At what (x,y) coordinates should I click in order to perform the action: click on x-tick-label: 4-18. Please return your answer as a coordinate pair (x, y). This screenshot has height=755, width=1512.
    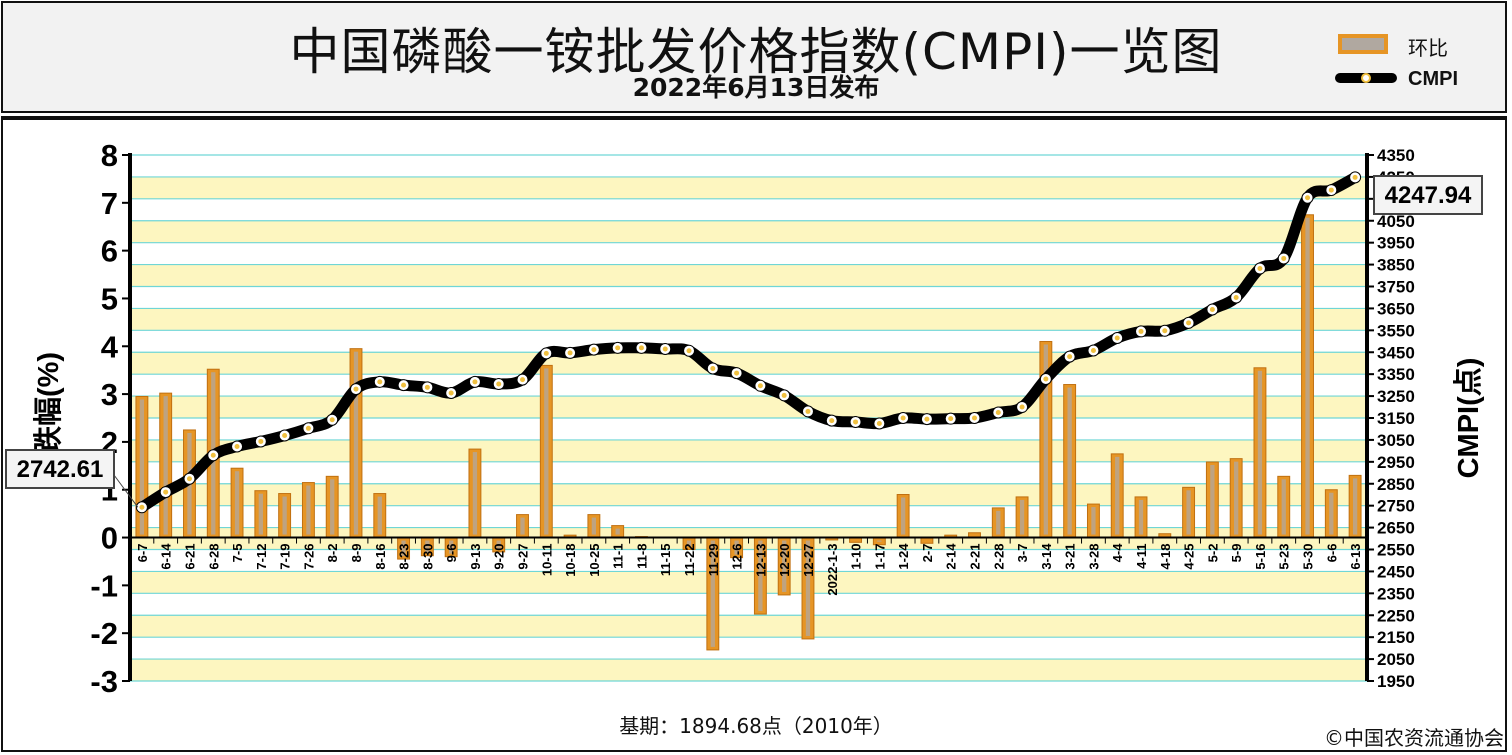
    Looking at the image, I should click on (1165, 557).